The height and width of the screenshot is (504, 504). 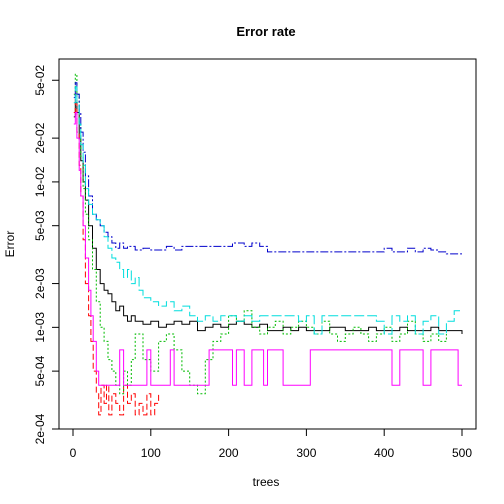 I want to click on y-tick-label: 5e-03, so click(x=40, y=225).